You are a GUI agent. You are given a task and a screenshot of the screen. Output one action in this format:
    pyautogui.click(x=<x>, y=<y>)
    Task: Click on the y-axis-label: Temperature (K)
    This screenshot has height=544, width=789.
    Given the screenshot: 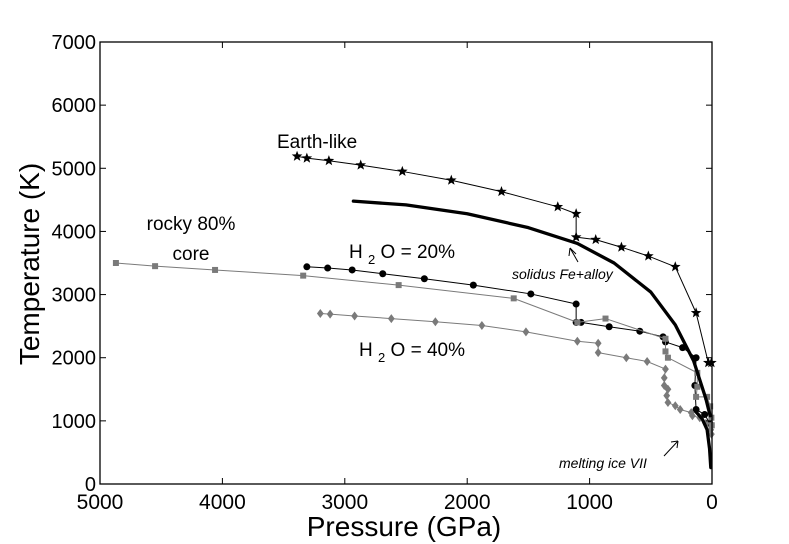 What is the action you would take?
    pyautogui.click(x=29, y=264)
    